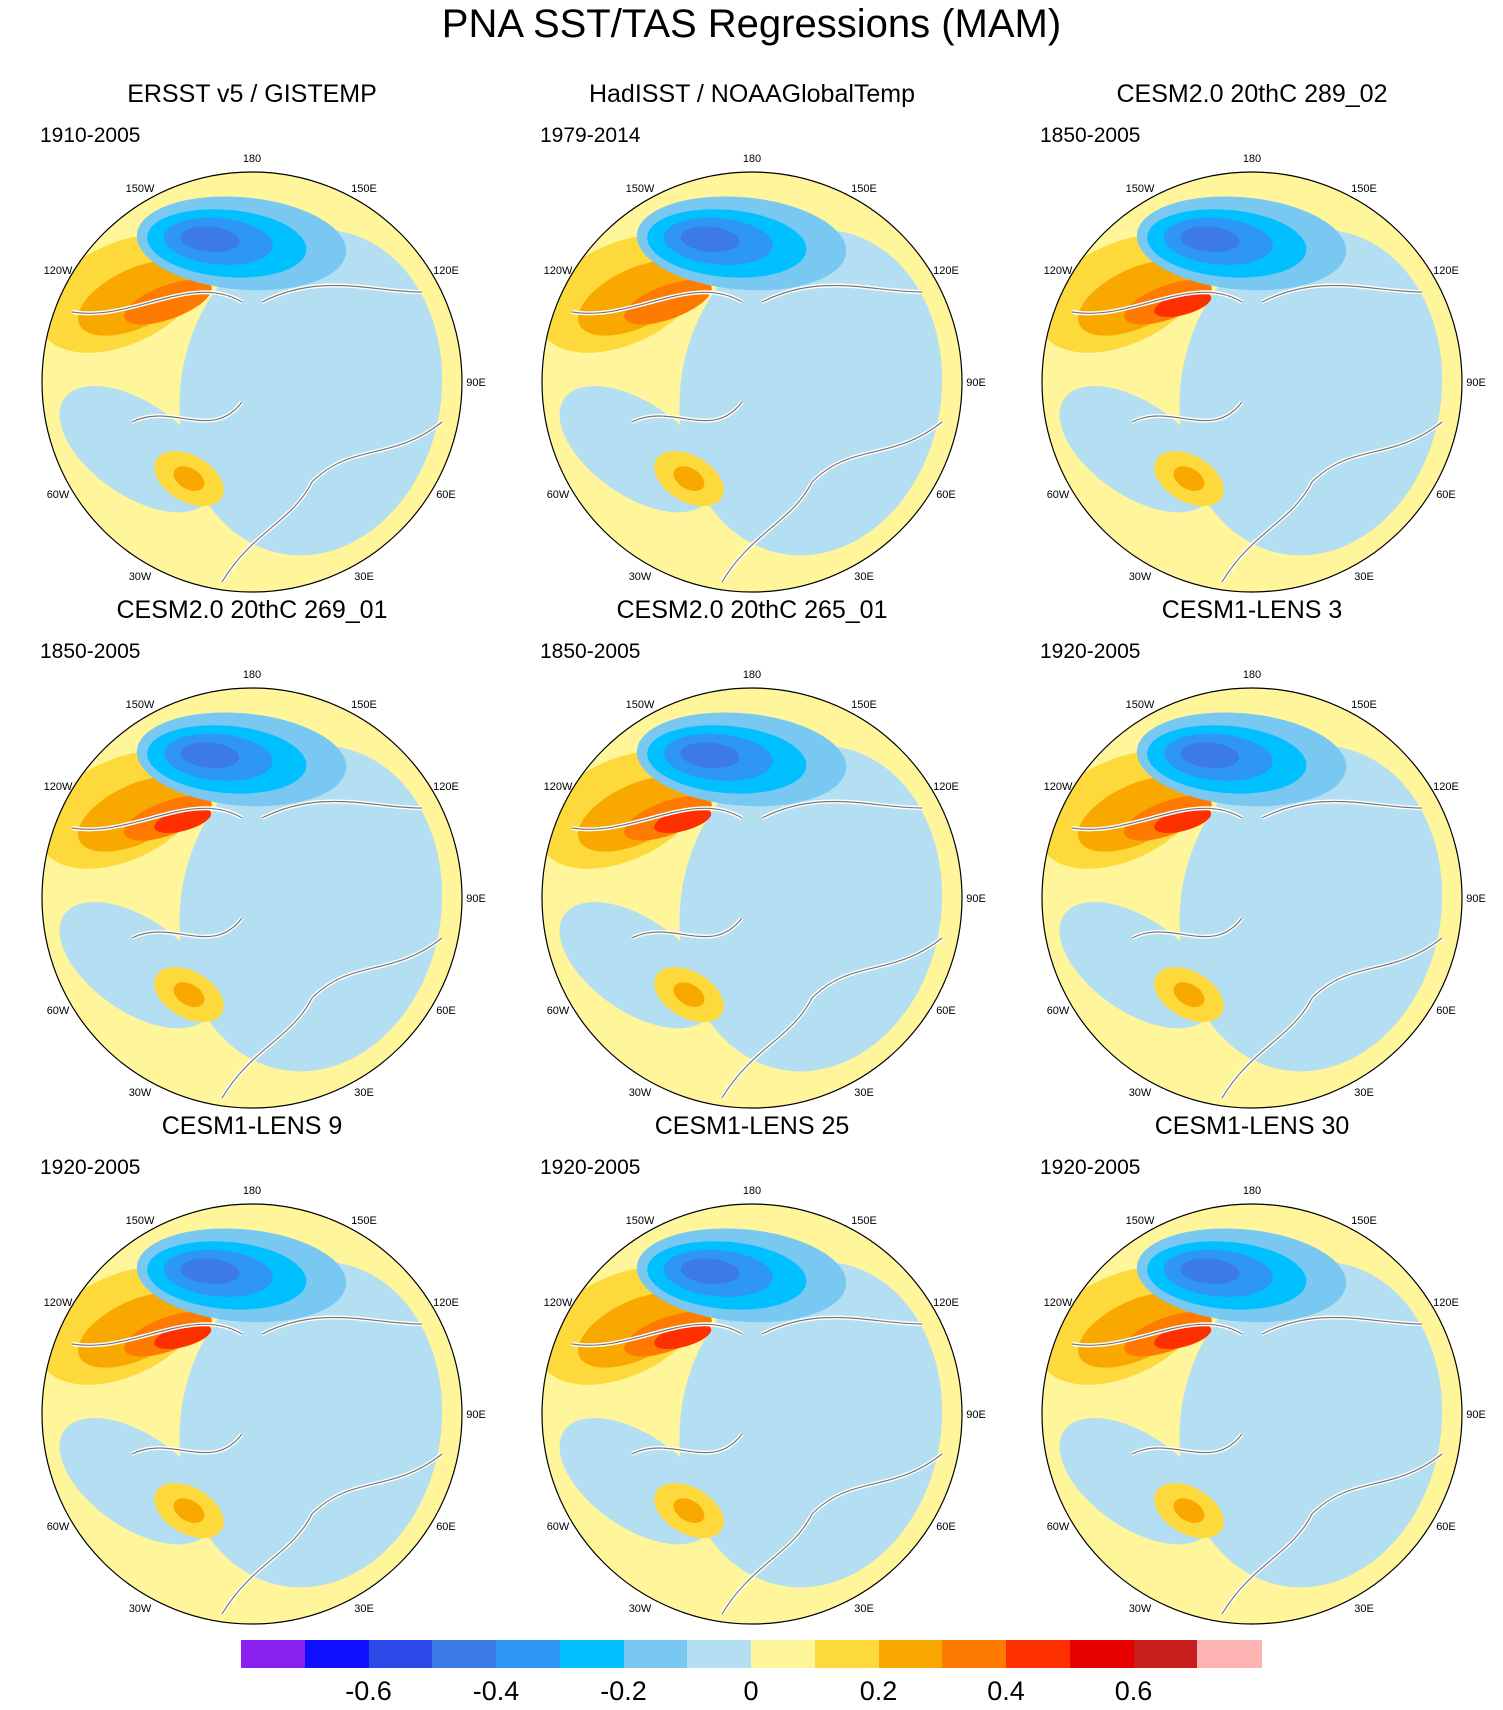 The width and height of the screenshot is (1503, 1710). Describe the element at coordinates (751, 24) in the screenshot. I see `figure-title: PNA SST/TAS Regressions (MAM)` at that location.